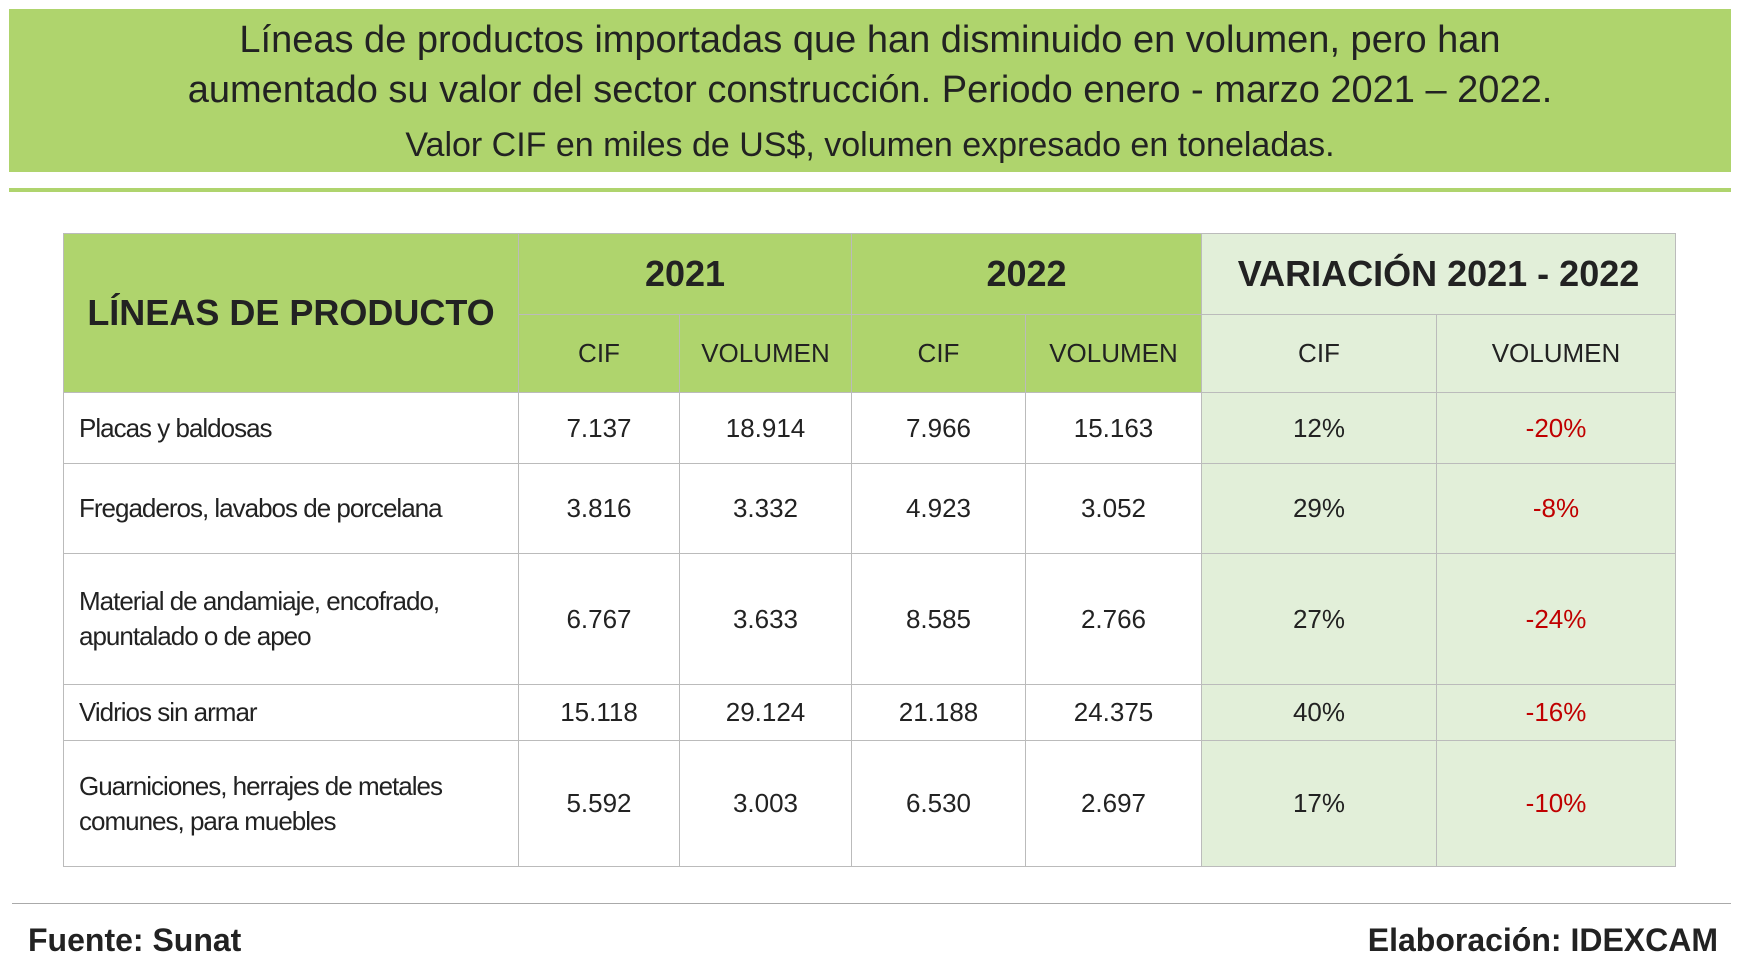 This screenshot has width=1740, height=969. What do you see at coordinates (765, 712) in the screenshot?
I see `cell-value: 29.124` at bounding box center [765, 712].